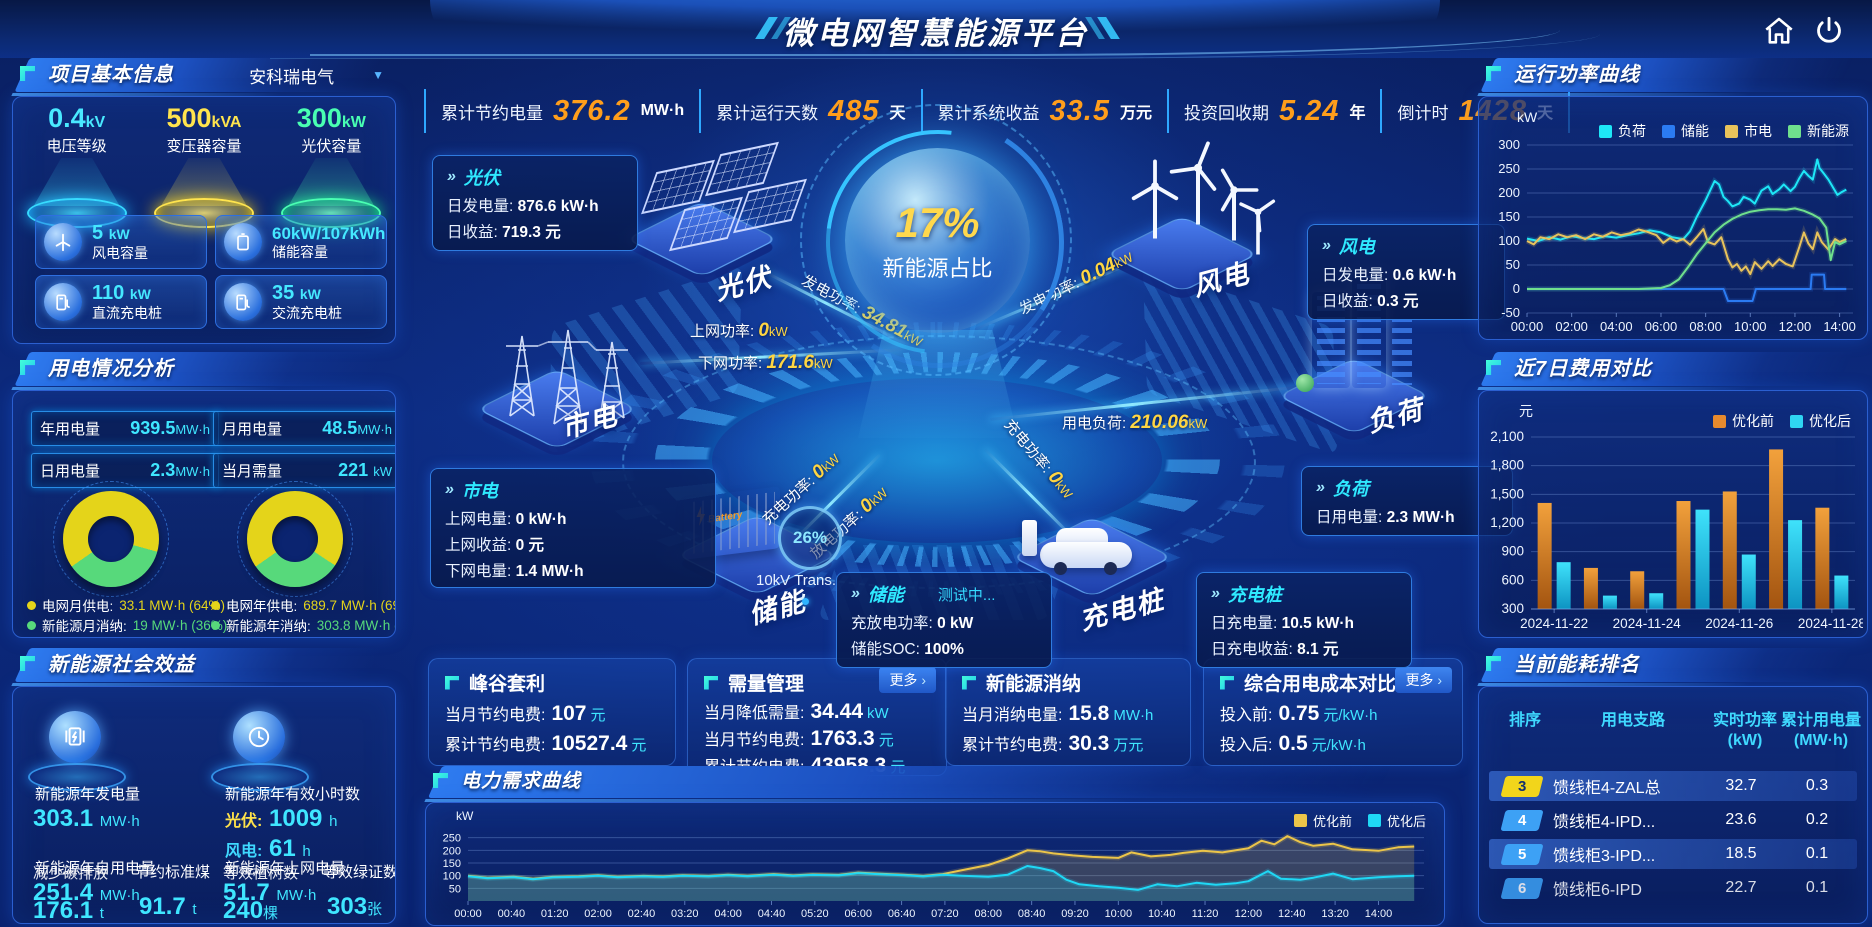 The width and height of the screenshot is (1872, 927). I want to click on benefit-label: 减少碳排放, so click(71, 873).